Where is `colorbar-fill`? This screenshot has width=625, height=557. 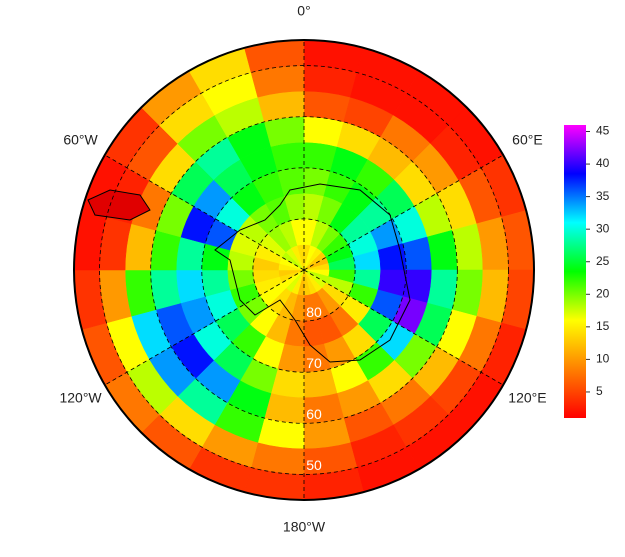 colorbar-fill is located at coordinates (575, 271).